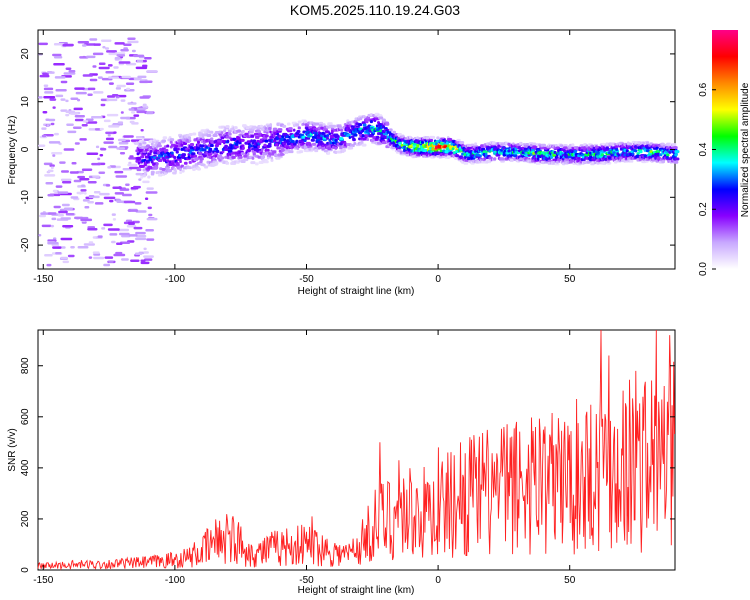 Image resolution: width=750 pixels, height=600 pixels. Describe the element at coordinates (707, 179) in the screenshot. I see `colorbar-ticks: 0.0 0.2 0.4 0.6` at that location.